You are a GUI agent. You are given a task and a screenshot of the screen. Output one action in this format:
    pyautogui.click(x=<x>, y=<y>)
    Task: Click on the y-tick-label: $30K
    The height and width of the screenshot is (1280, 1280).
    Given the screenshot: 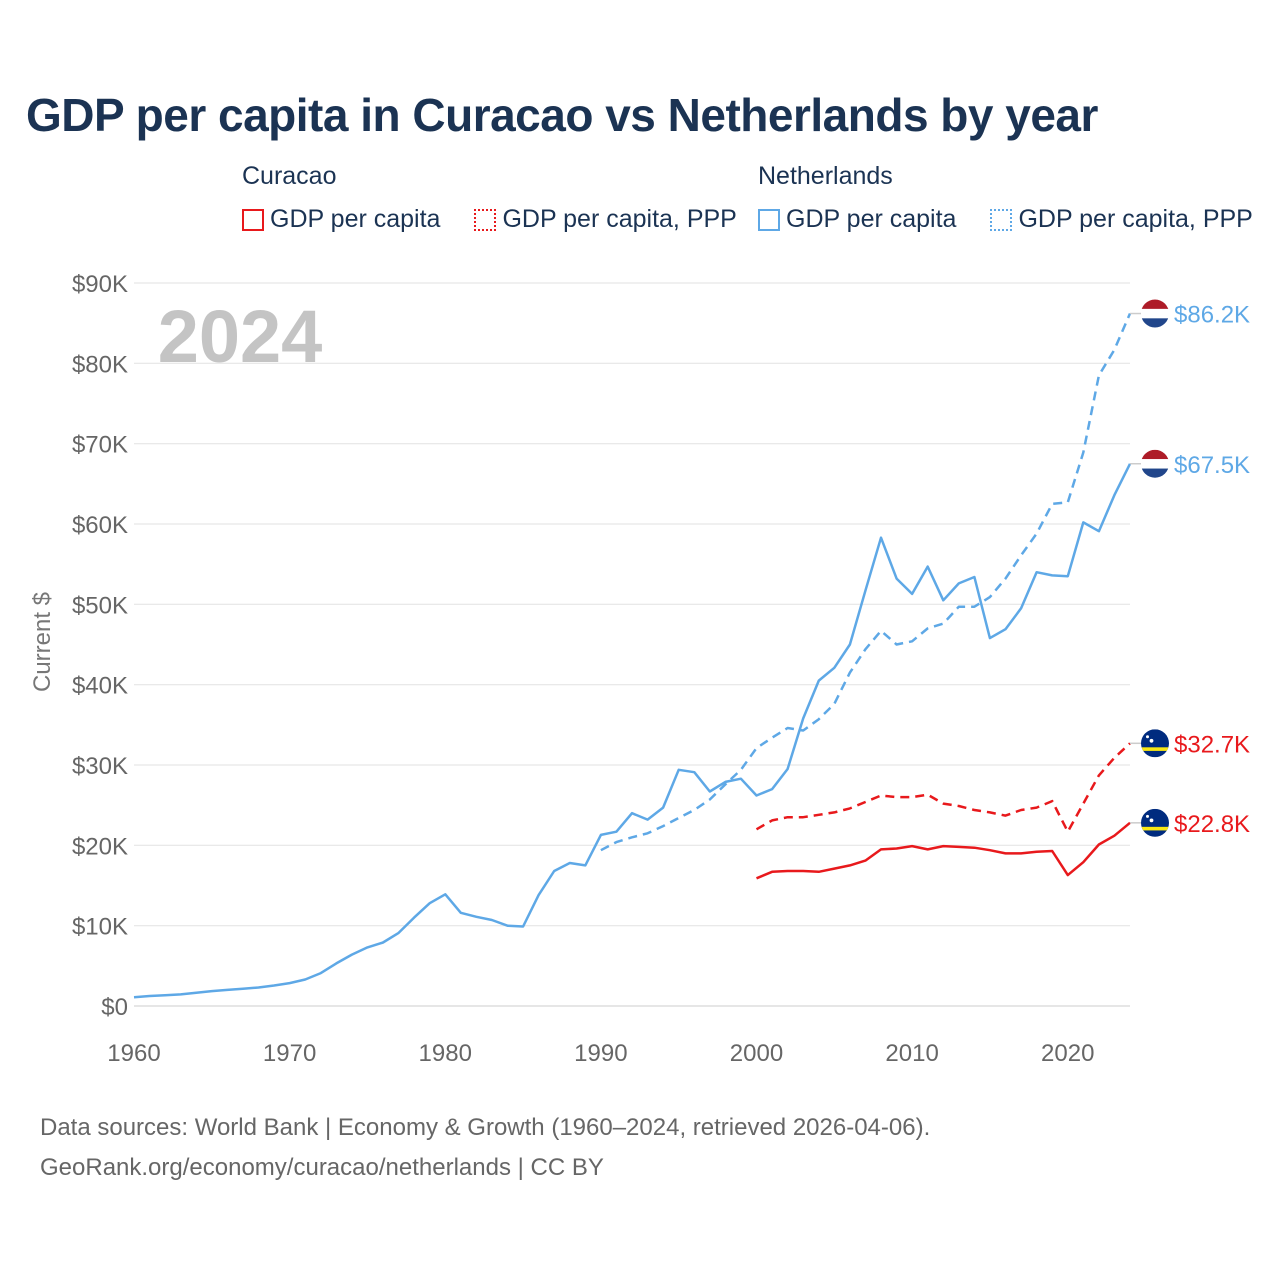 What is the action you would take?
    pyautogui.click(x=100, y=766)
    